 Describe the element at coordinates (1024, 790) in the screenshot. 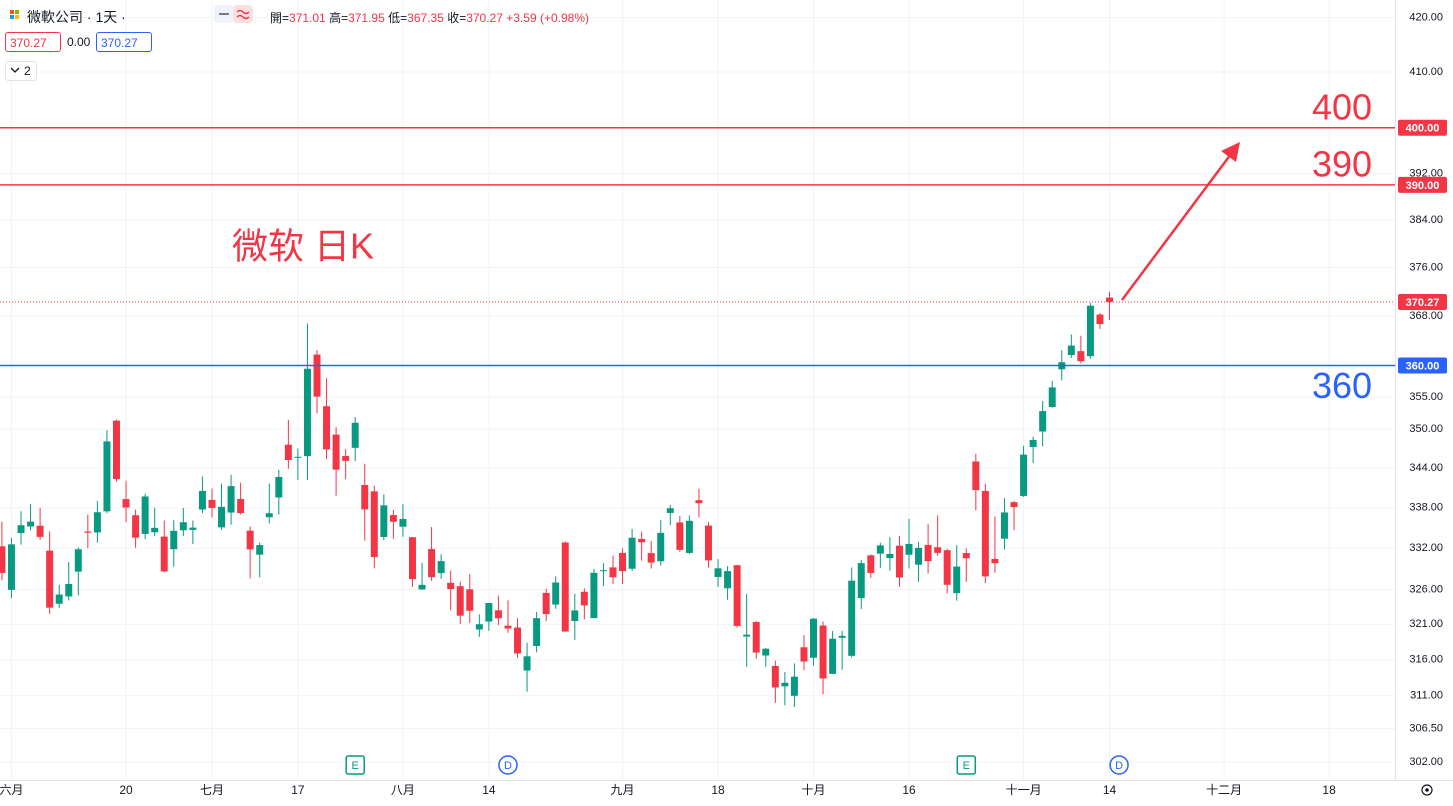

I see `x-tick-label: 十一月` at that location.